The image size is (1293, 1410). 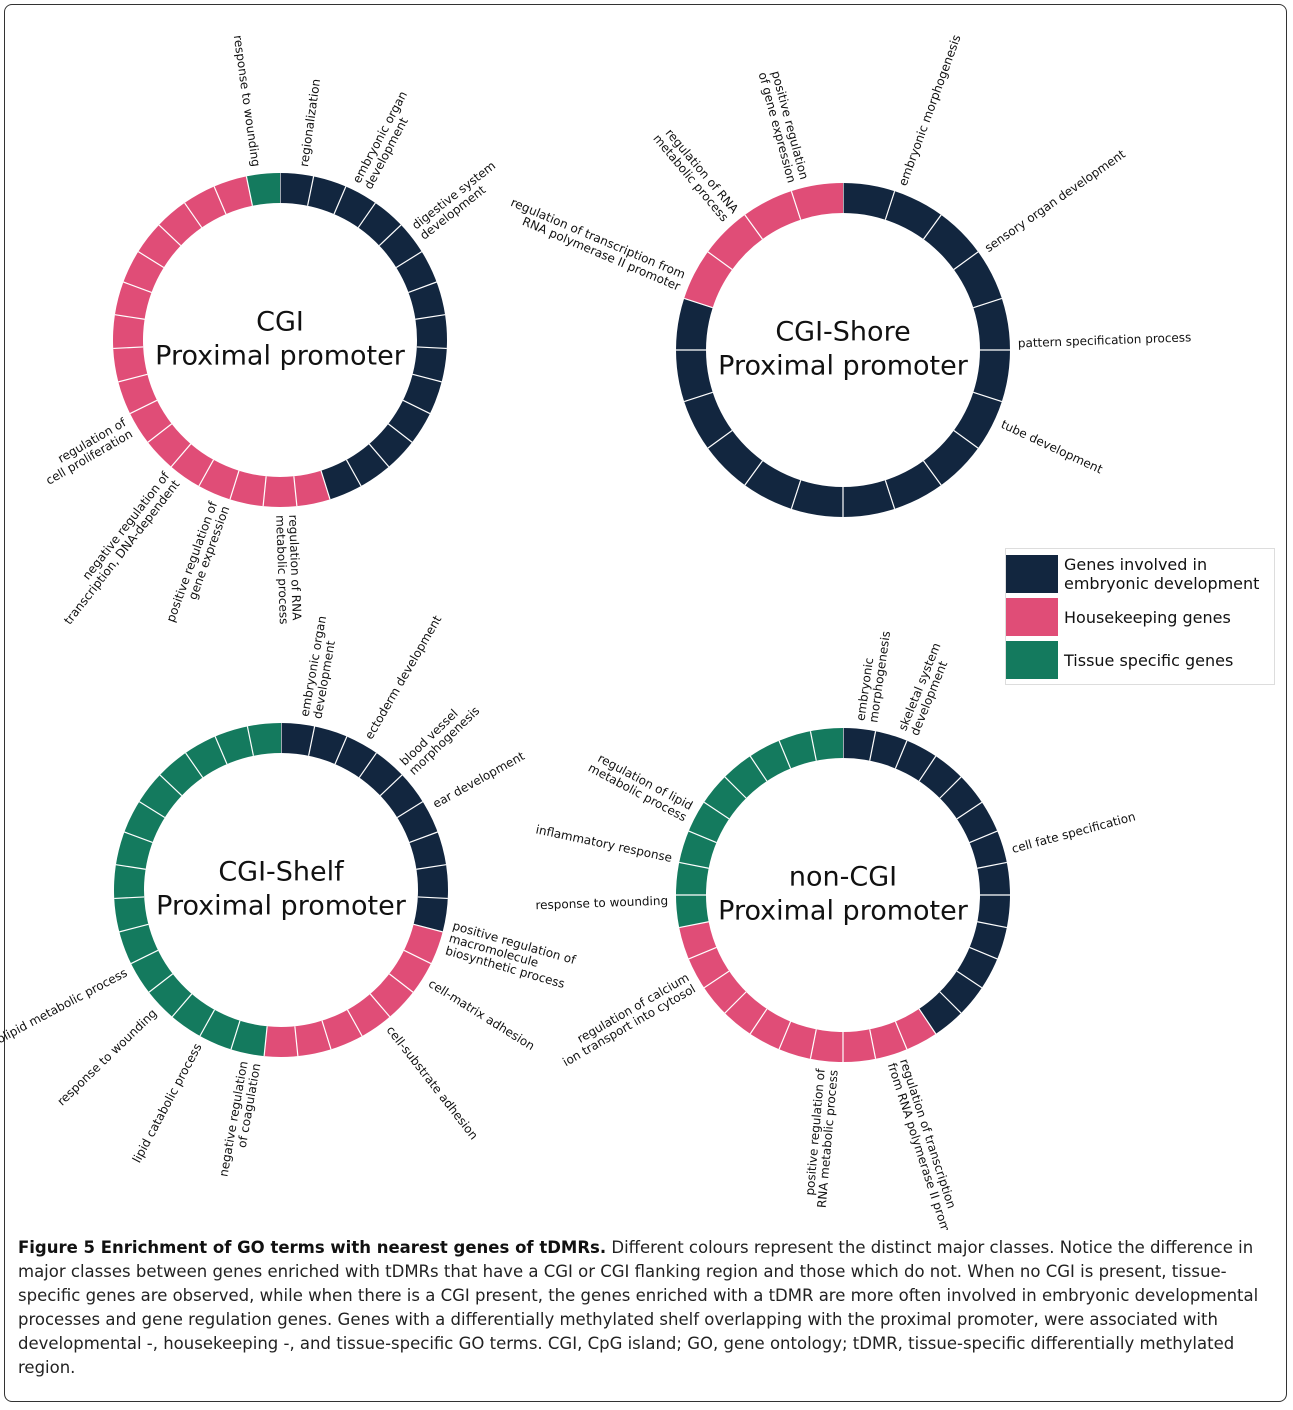 What do you see at coordinates (310, 123) in the screenshot?
I see `segment-label-line: regionalization` at bounding box center [310, 123].